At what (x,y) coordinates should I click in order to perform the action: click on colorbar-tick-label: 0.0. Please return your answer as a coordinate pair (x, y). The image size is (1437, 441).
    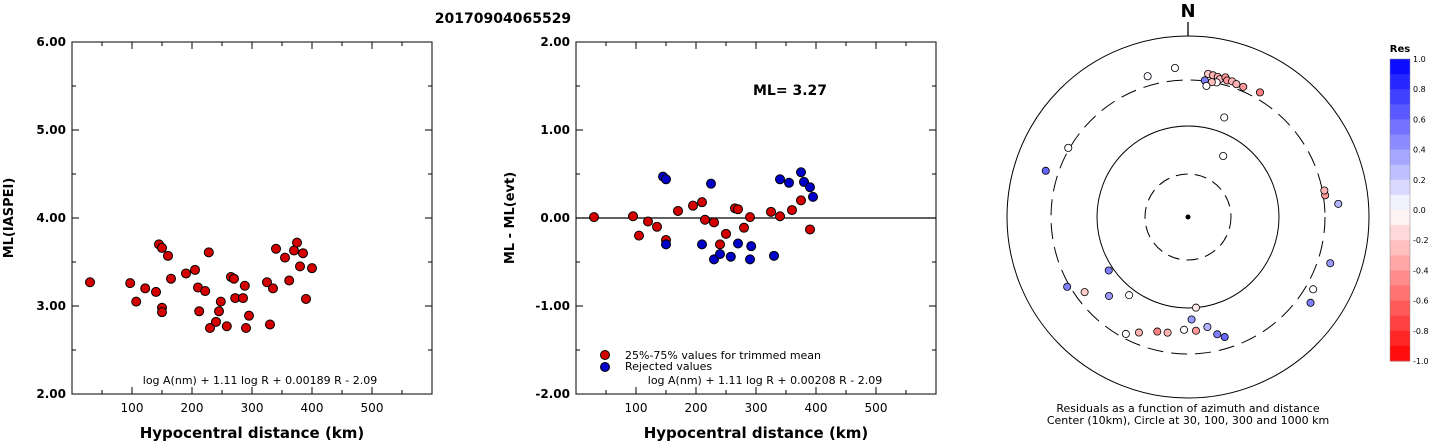
    Looking at the image, I should click on (1419, 210).